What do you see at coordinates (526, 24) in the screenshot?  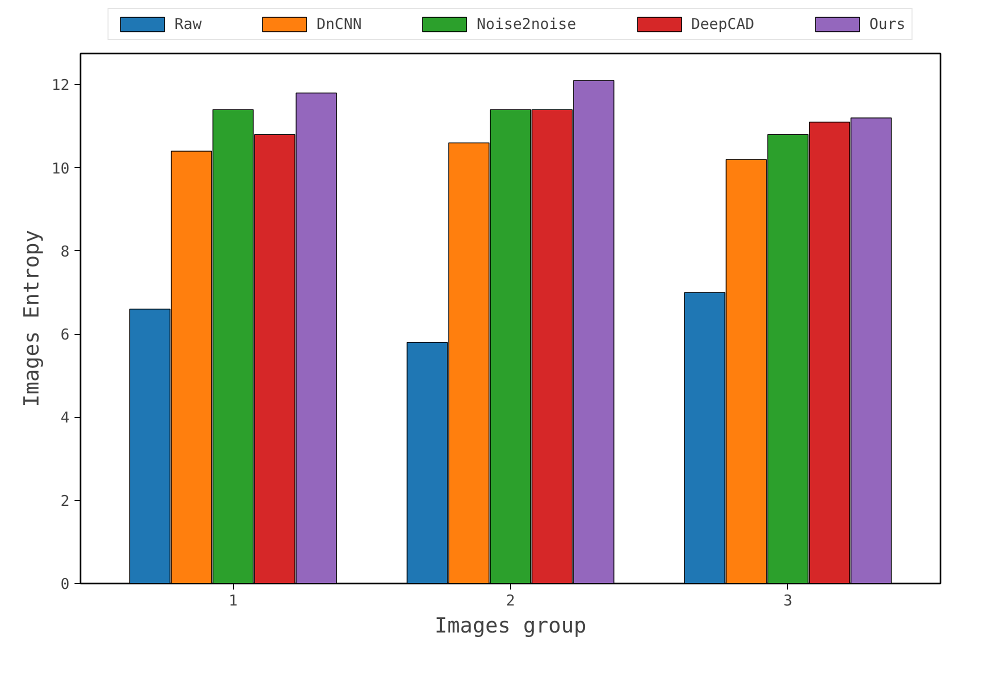 I see `legend-label: Noise2noise` at bounding box center [526, 24].